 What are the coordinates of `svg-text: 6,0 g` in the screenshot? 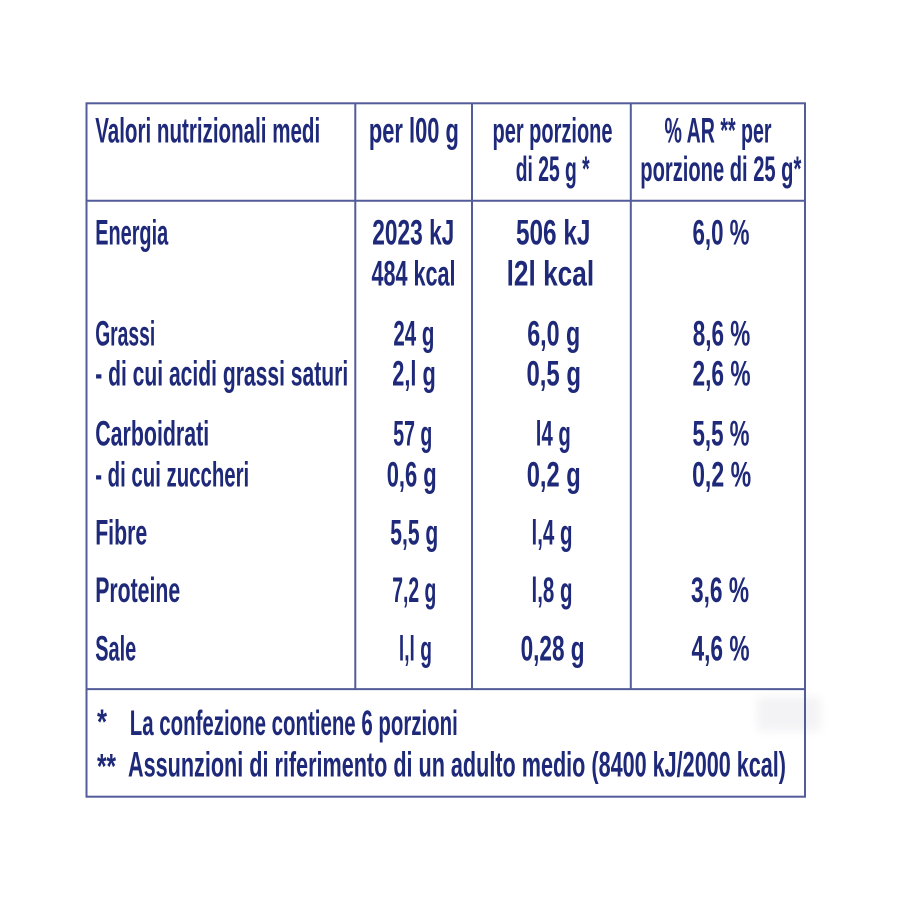 It's located at (553, 334).